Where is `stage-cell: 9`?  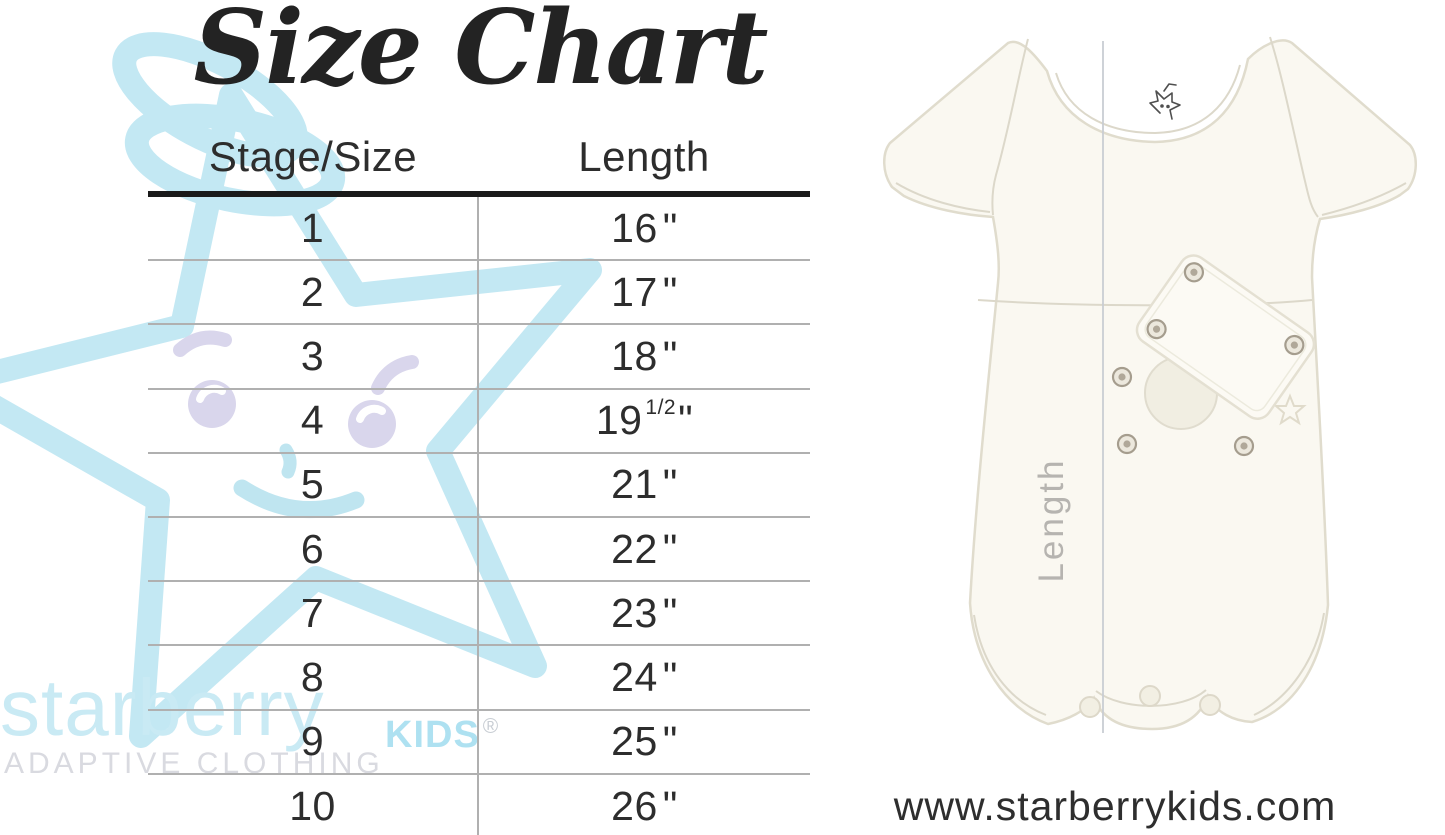
stage-cell: 9 is located at coordinates (312, 741).